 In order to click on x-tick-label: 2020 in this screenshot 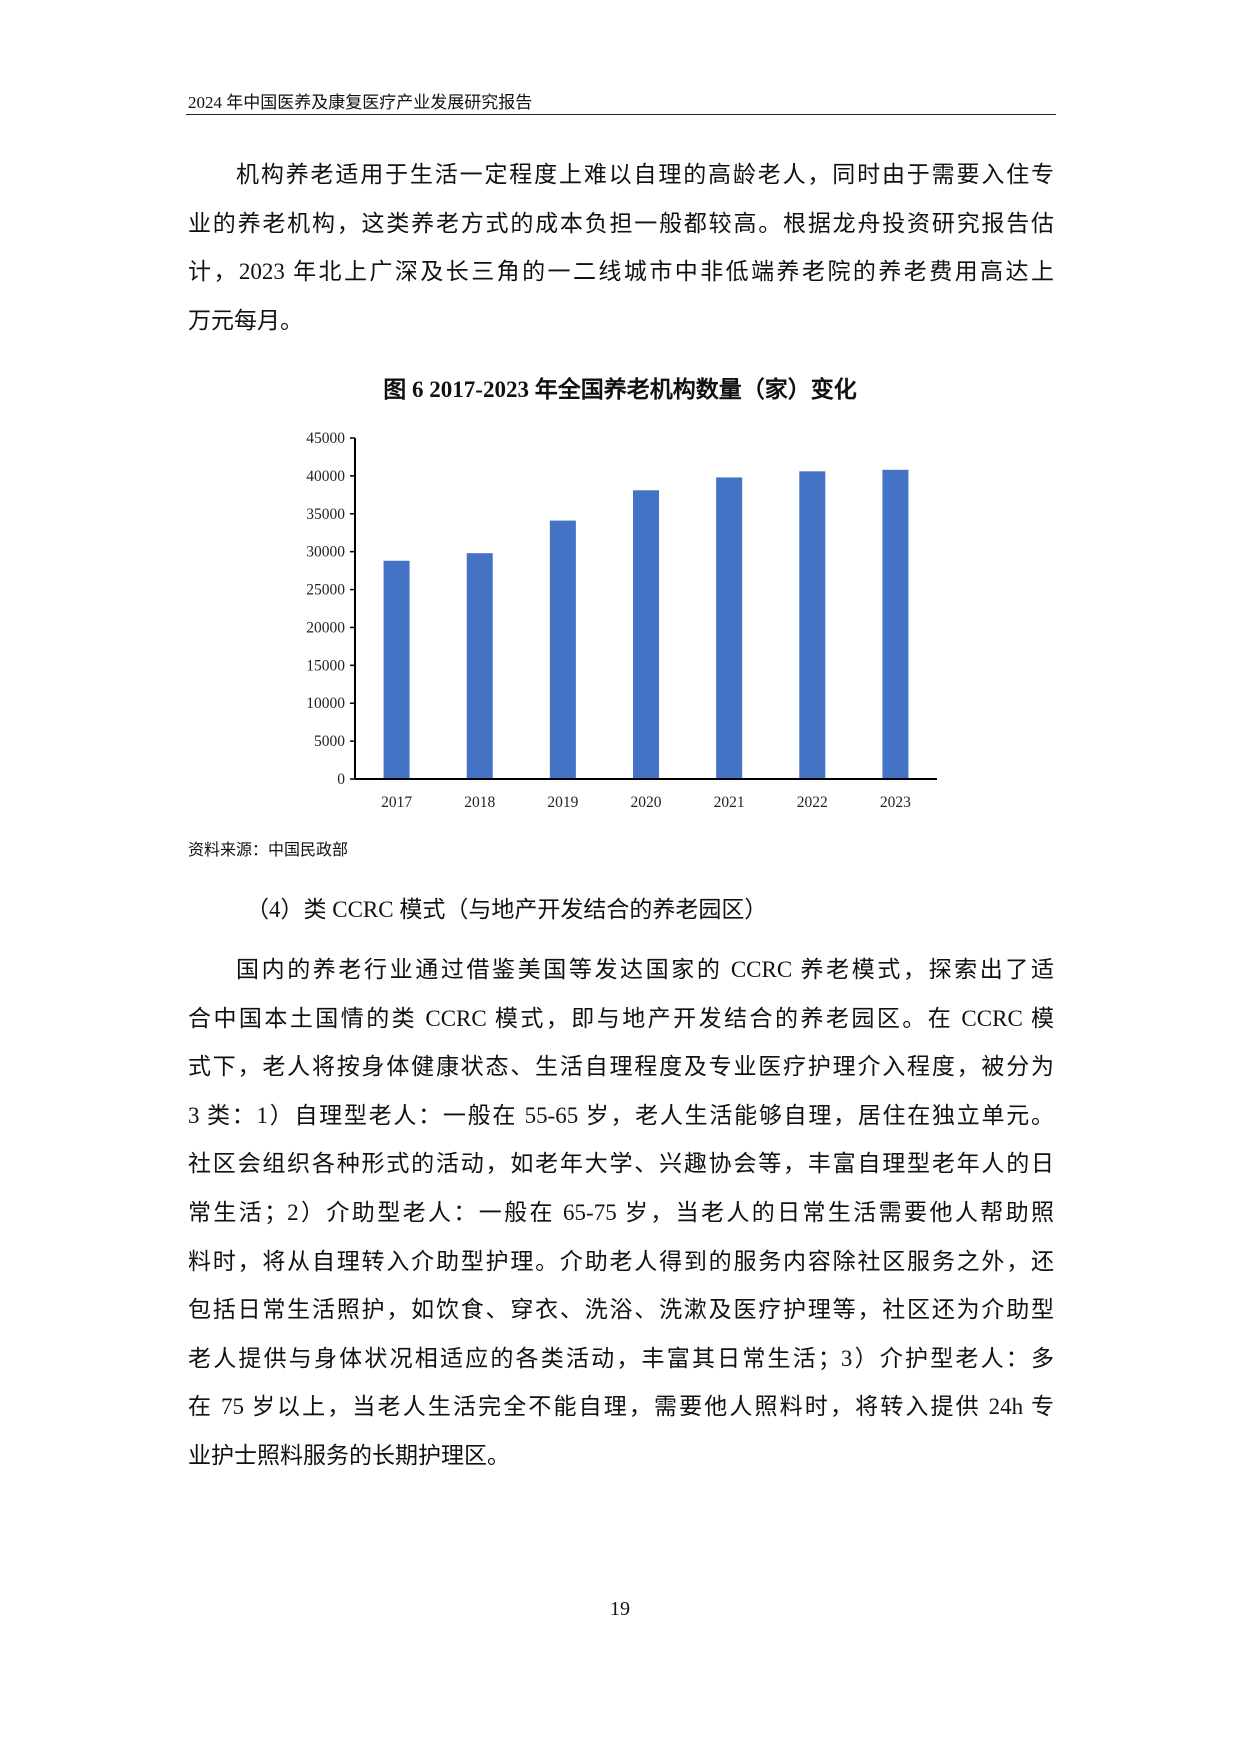, I will do `click(646, 802)`.